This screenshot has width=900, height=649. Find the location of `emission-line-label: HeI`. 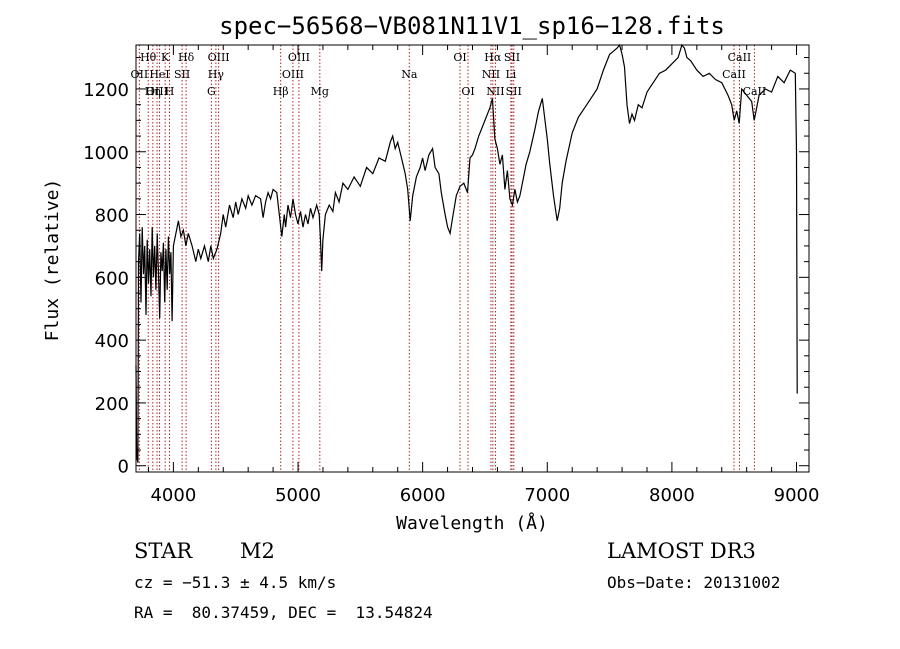

emission-line-label: HeI is located at coordinates (159, 74).